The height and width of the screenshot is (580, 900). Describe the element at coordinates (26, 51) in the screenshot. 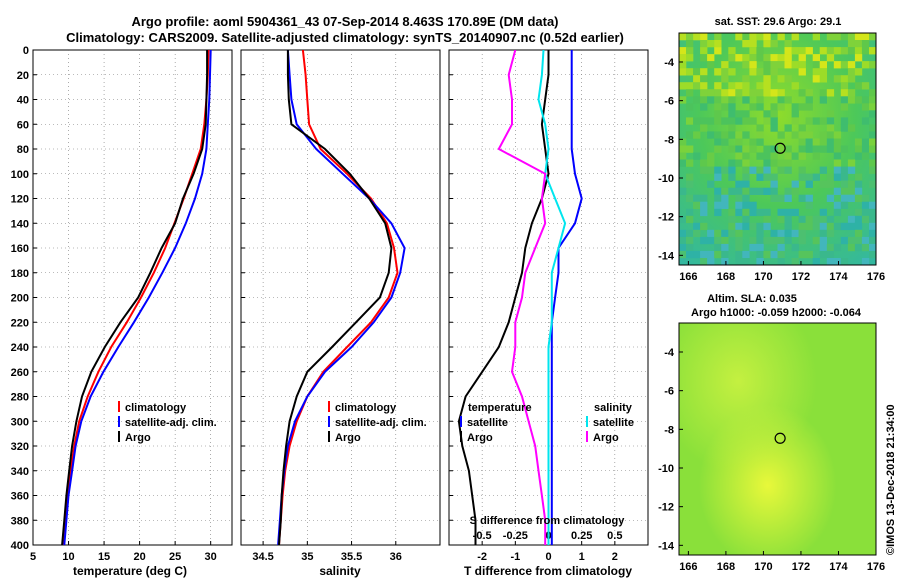

I see `y-tick-label: 0` at that location.